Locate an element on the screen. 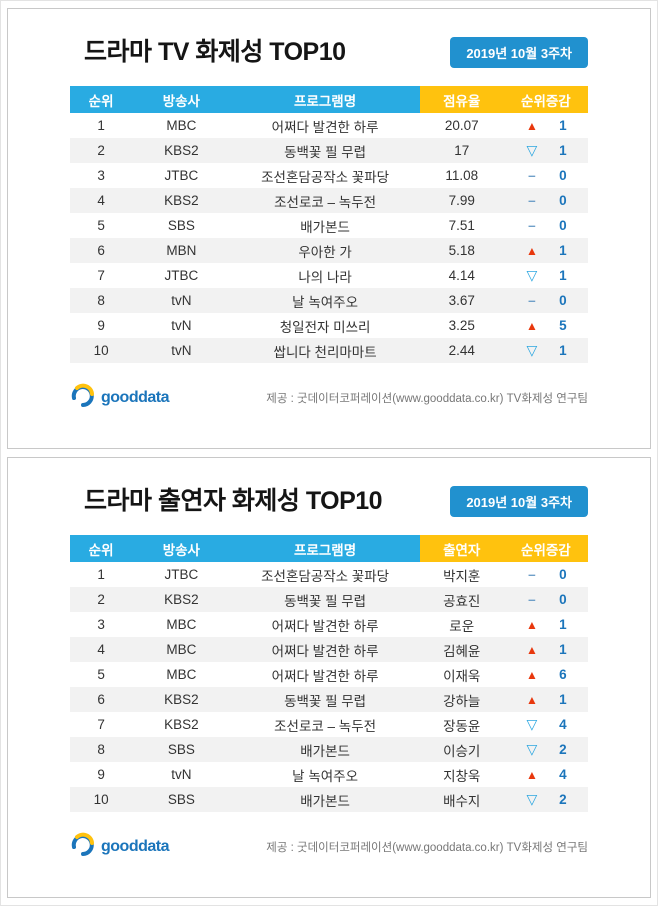  value-cell: 이재욱 is located at coordinates (462, 676).